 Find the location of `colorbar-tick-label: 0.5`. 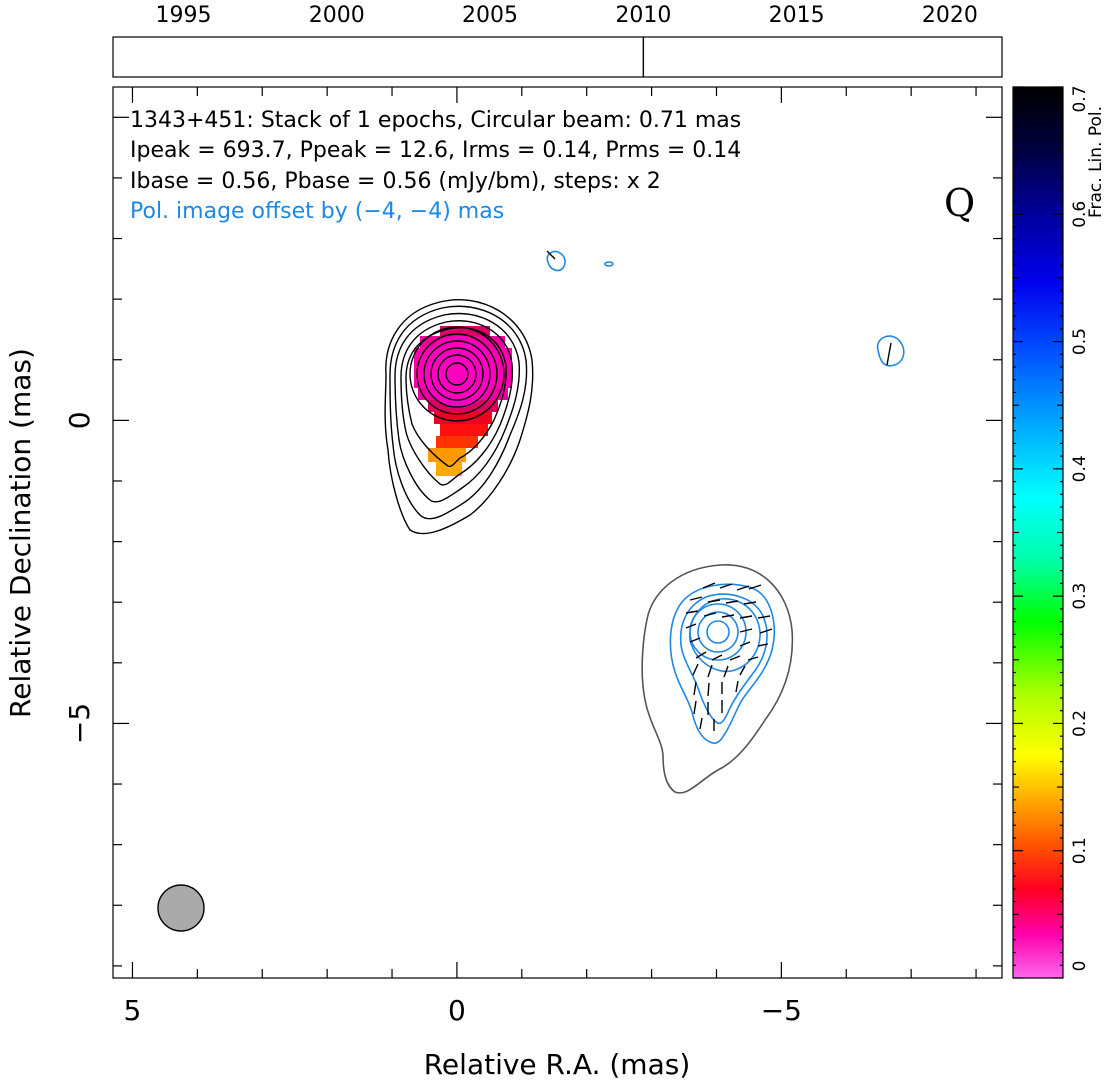

colorbar-tick-label: 0.5 is located at coordinates (1080, 341).